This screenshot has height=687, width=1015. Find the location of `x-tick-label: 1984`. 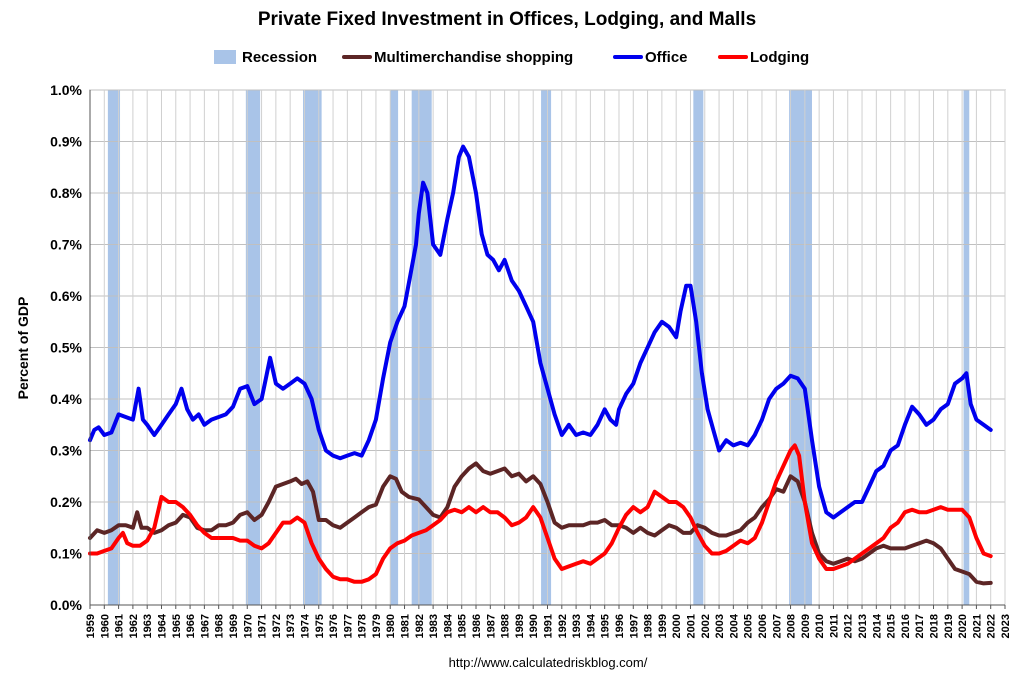

x-tick-label: 1984 is located at coordinates (448, 625).